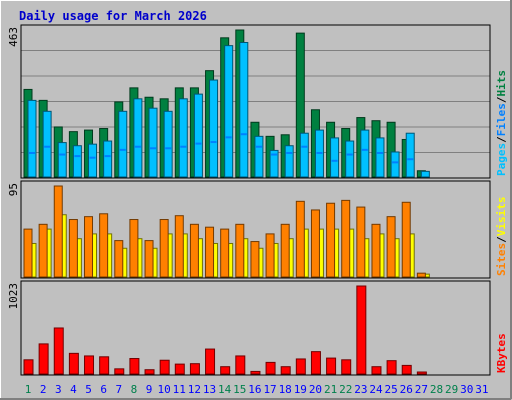  I want to click on x-label-day-28: 28, so click(436, 389).